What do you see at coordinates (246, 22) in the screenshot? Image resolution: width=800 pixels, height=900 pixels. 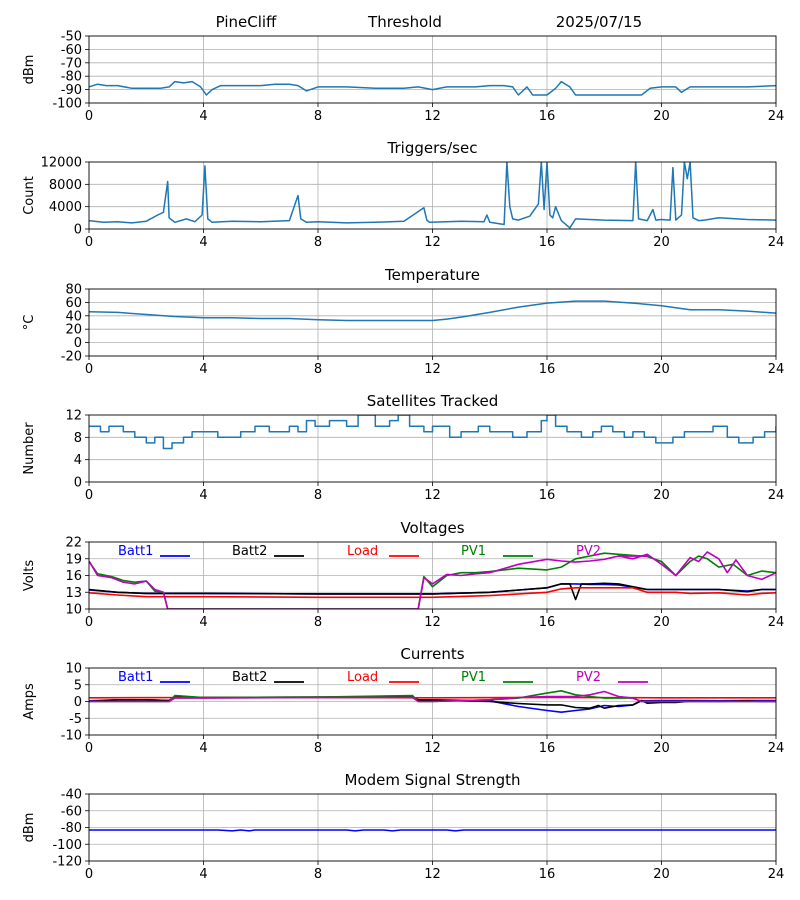 I see `header-station: PineCliff` at bounding box center [246, 22].